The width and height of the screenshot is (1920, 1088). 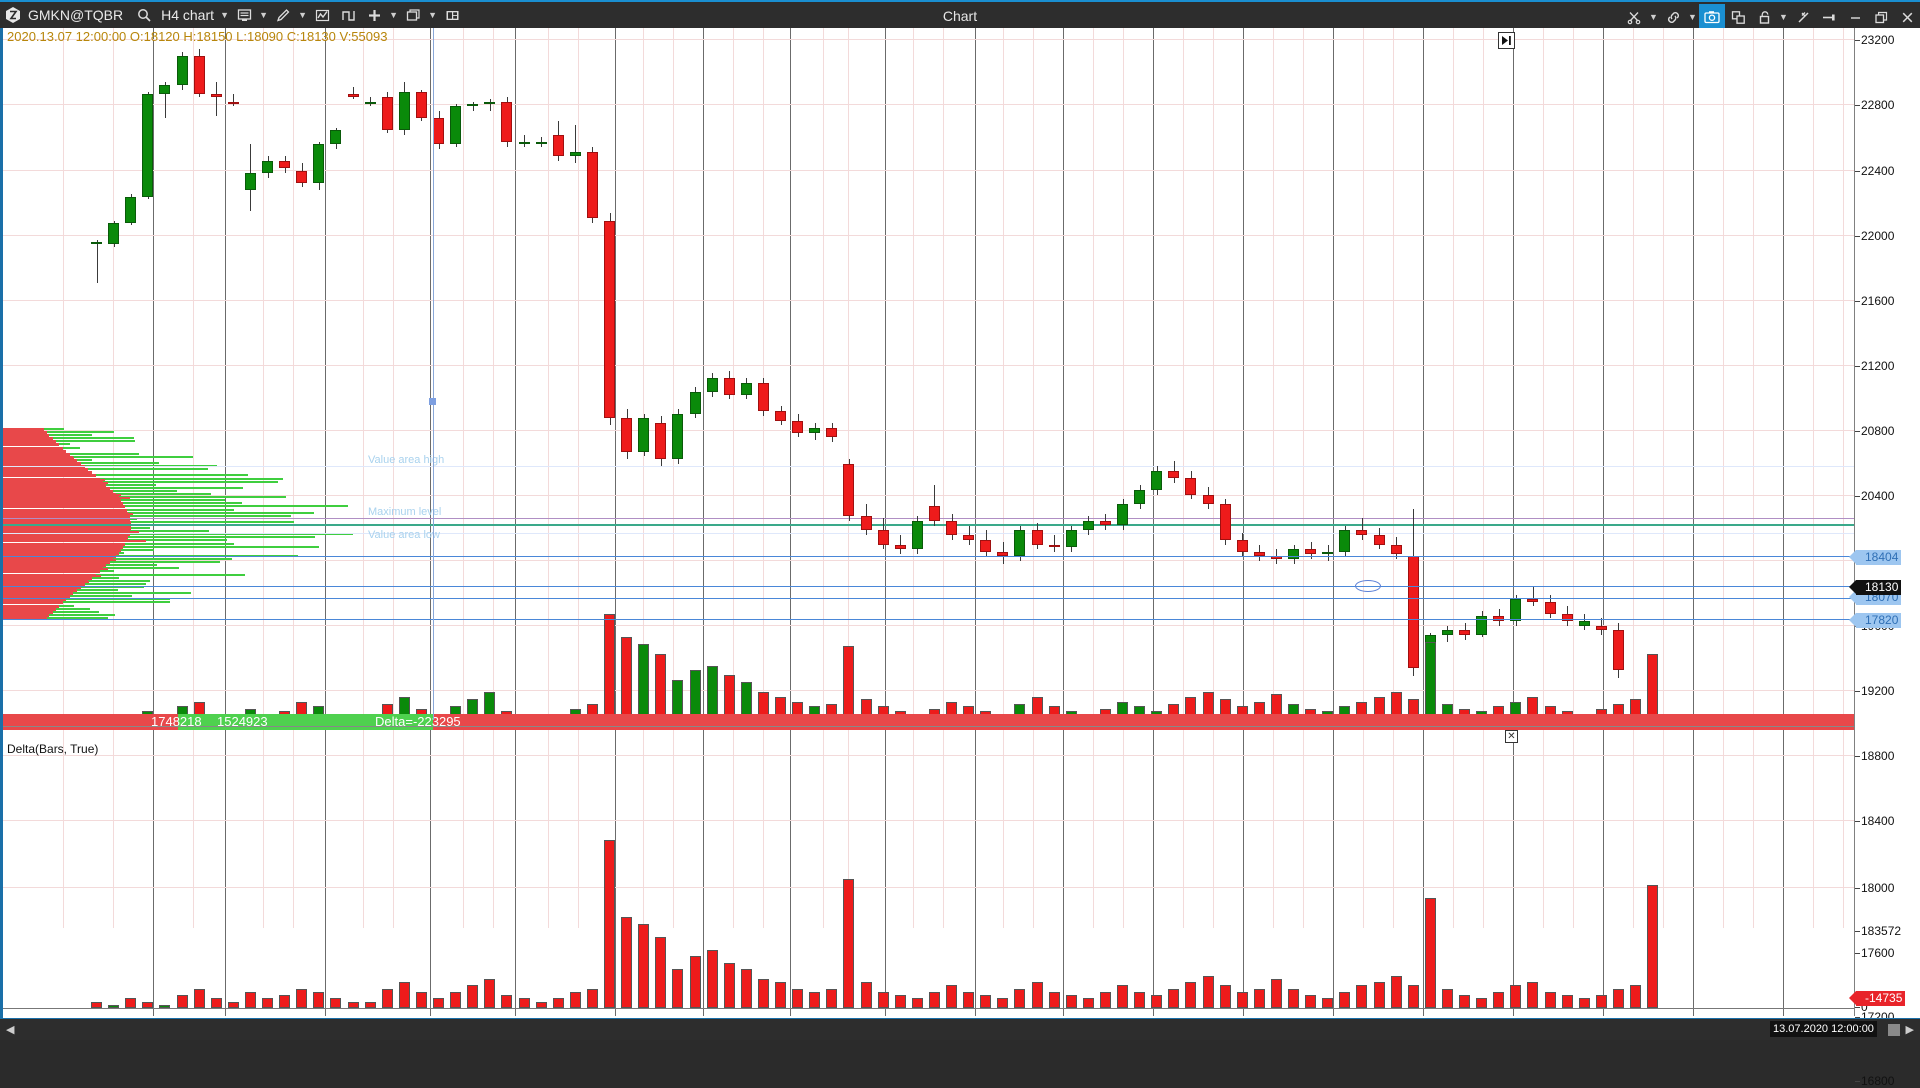 I want to click on panel-icon, so click(x=244, y=15).